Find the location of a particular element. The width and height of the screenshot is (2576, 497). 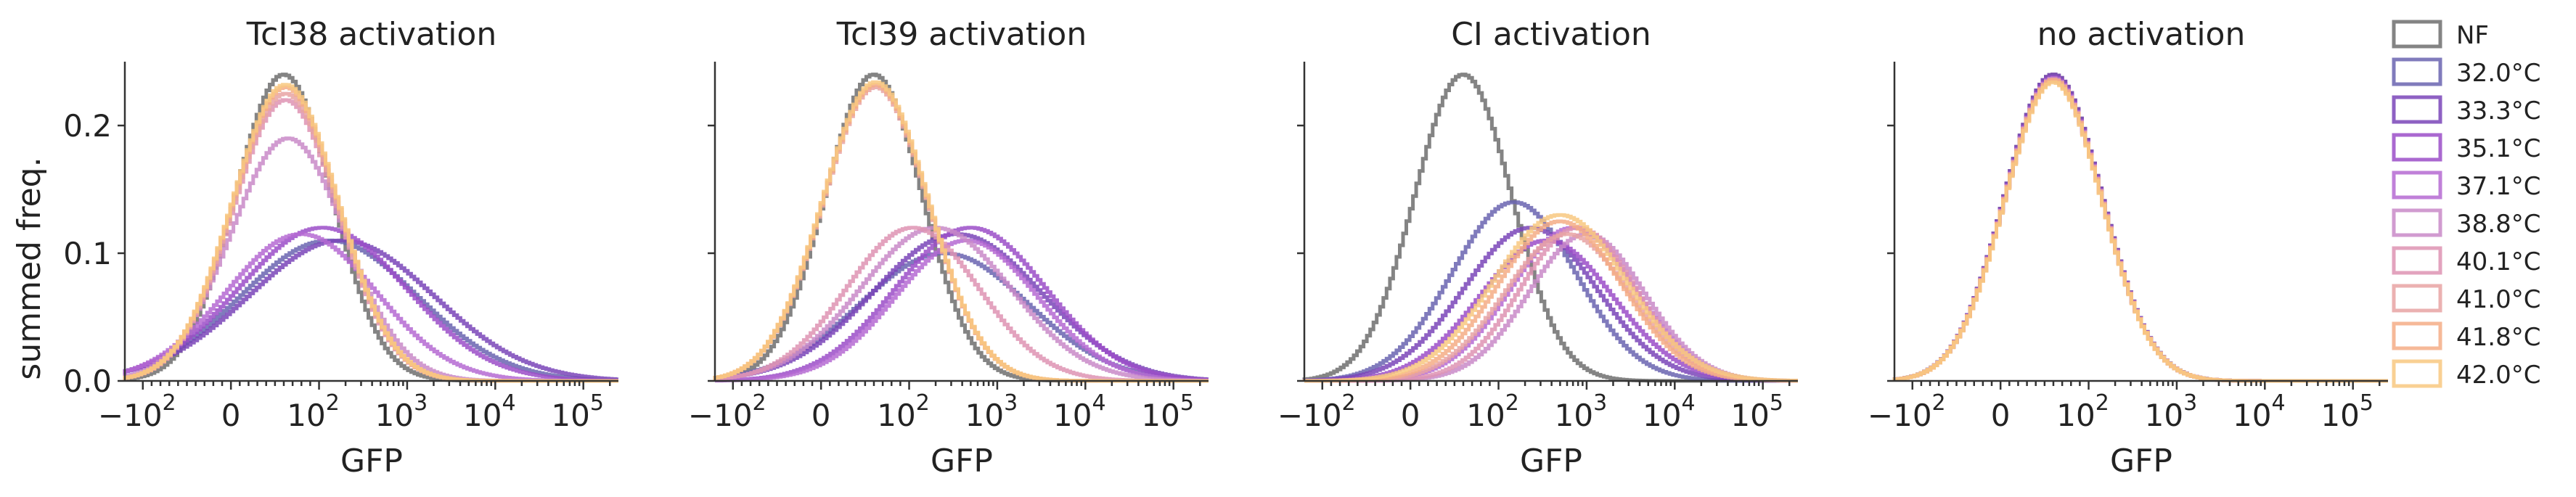

legend-item-37-1-c: 37.1°C is located at coordinates (2466, 186).